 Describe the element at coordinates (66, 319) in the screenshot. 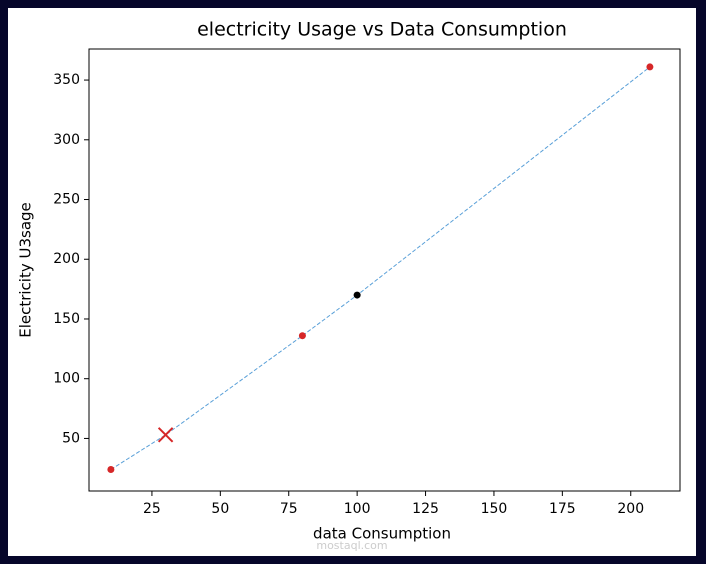

I see `y-tick-label: 150` at that location.